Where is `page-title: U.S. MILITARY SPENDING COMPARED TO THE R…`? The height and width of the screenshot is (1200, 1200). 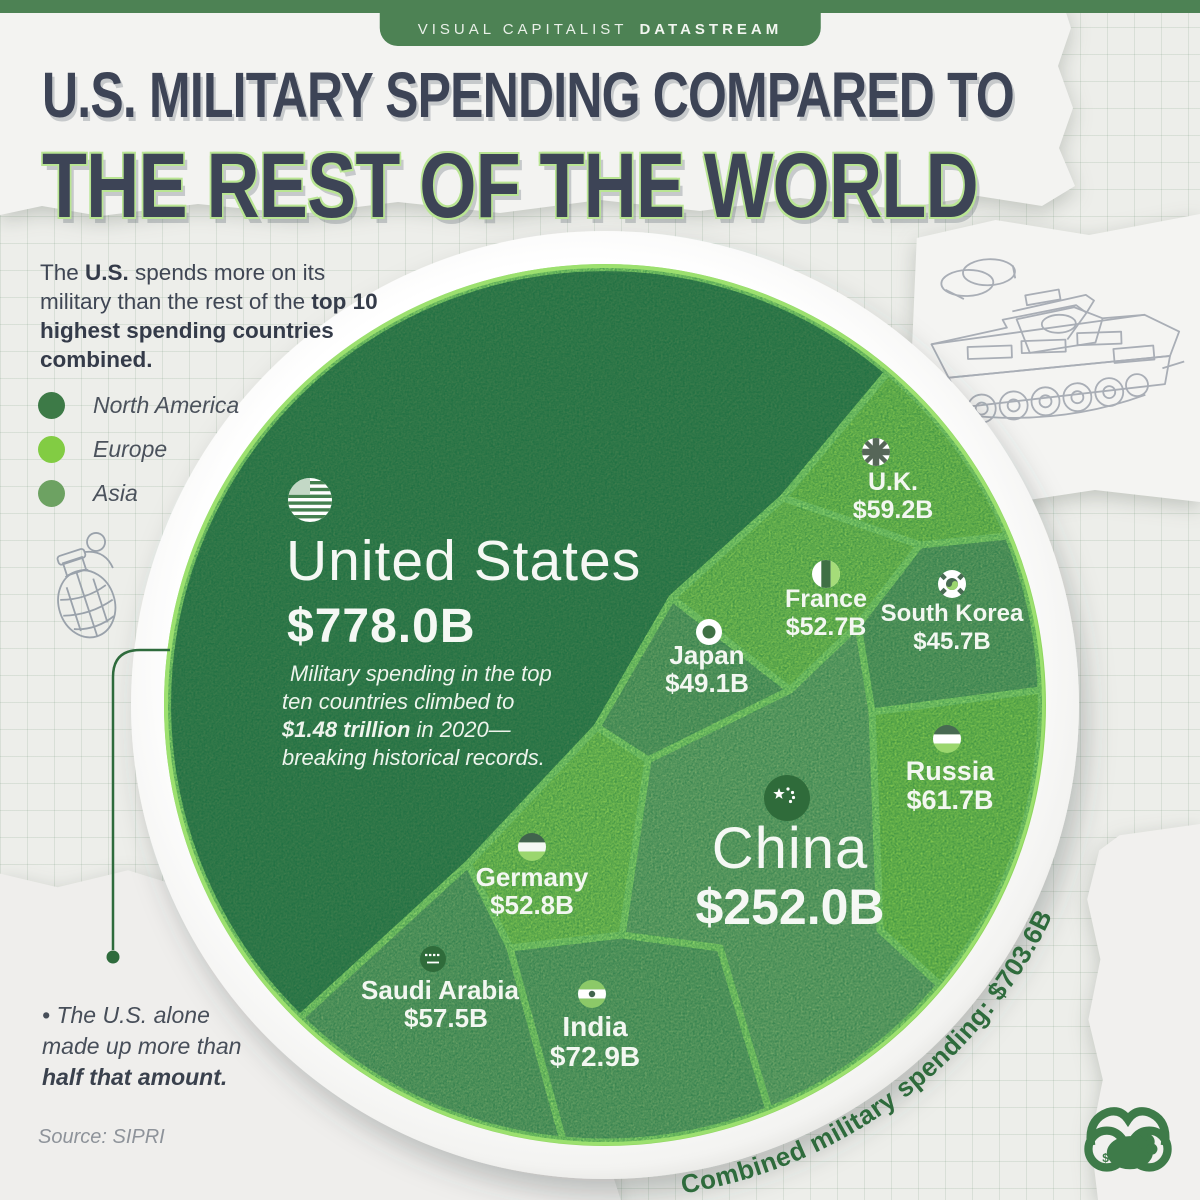
page-title: U.S. MILITARY SPENDING COMPARED TO THE R… is located at coordinates (621, 148).